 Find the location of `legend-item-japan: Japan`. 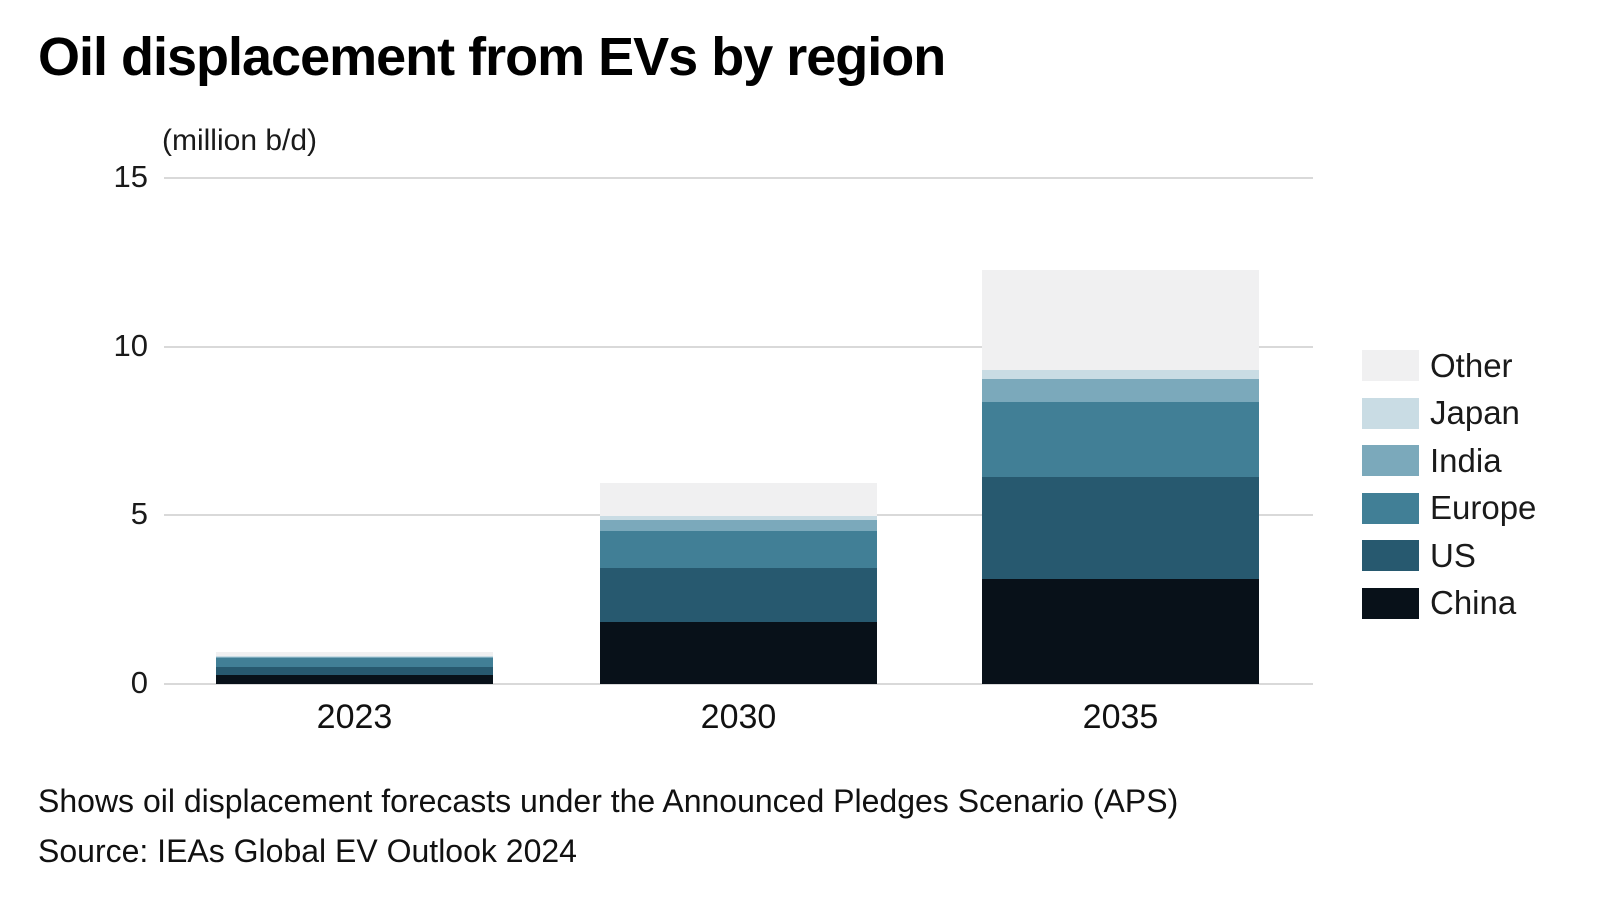

legend-item-japan: Japan is located at coordinates (1449, 412).